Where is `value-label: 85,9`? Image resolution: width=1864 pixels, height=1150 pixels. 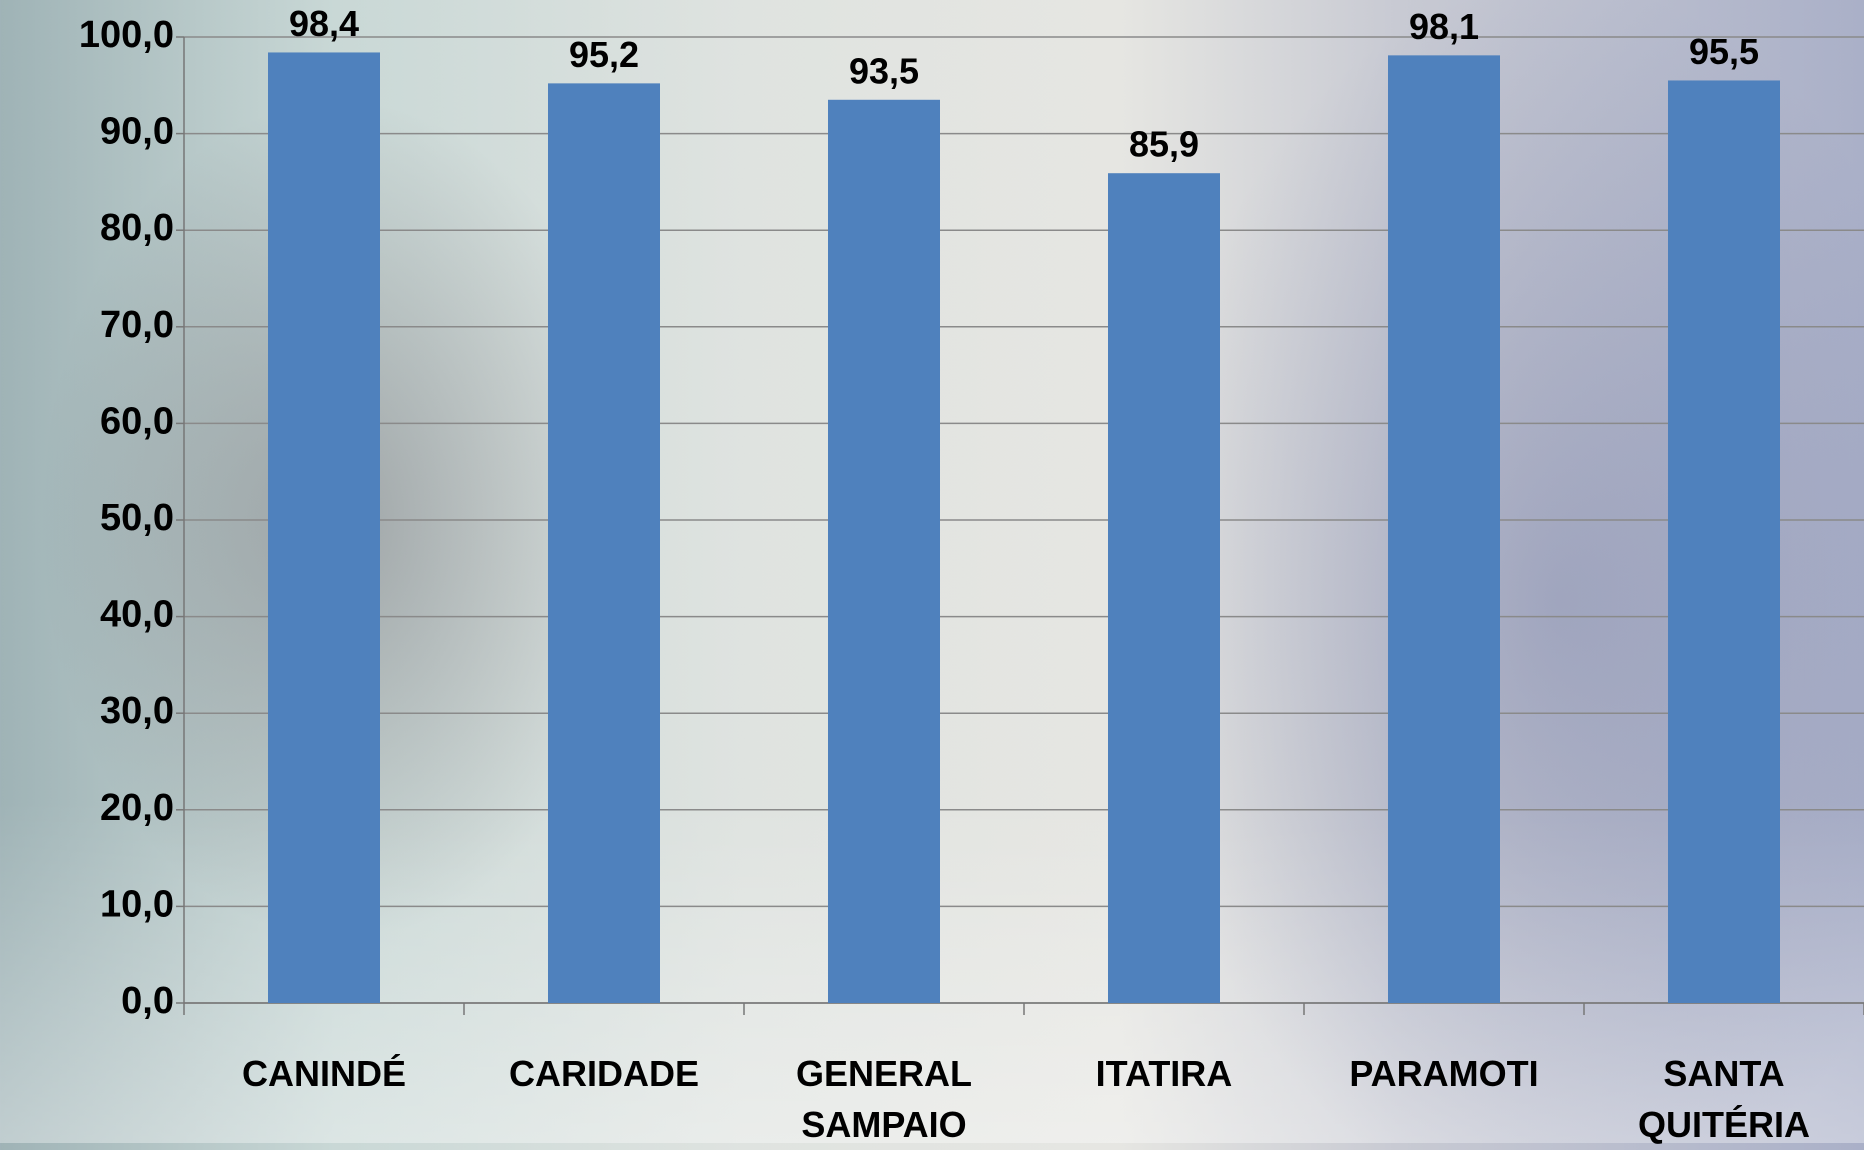 value-label: 85,9 is located at coordinates (1164, 144).